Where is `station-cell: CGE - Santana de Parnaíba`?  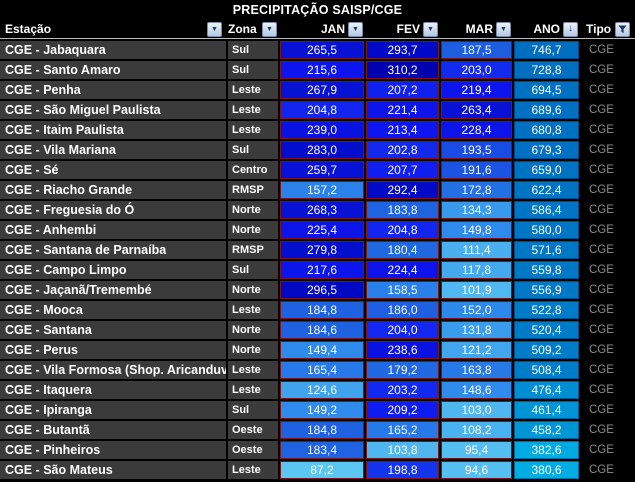 station-cell: CGE - Santana de Parnaíba is located at coordinates (113, 250).